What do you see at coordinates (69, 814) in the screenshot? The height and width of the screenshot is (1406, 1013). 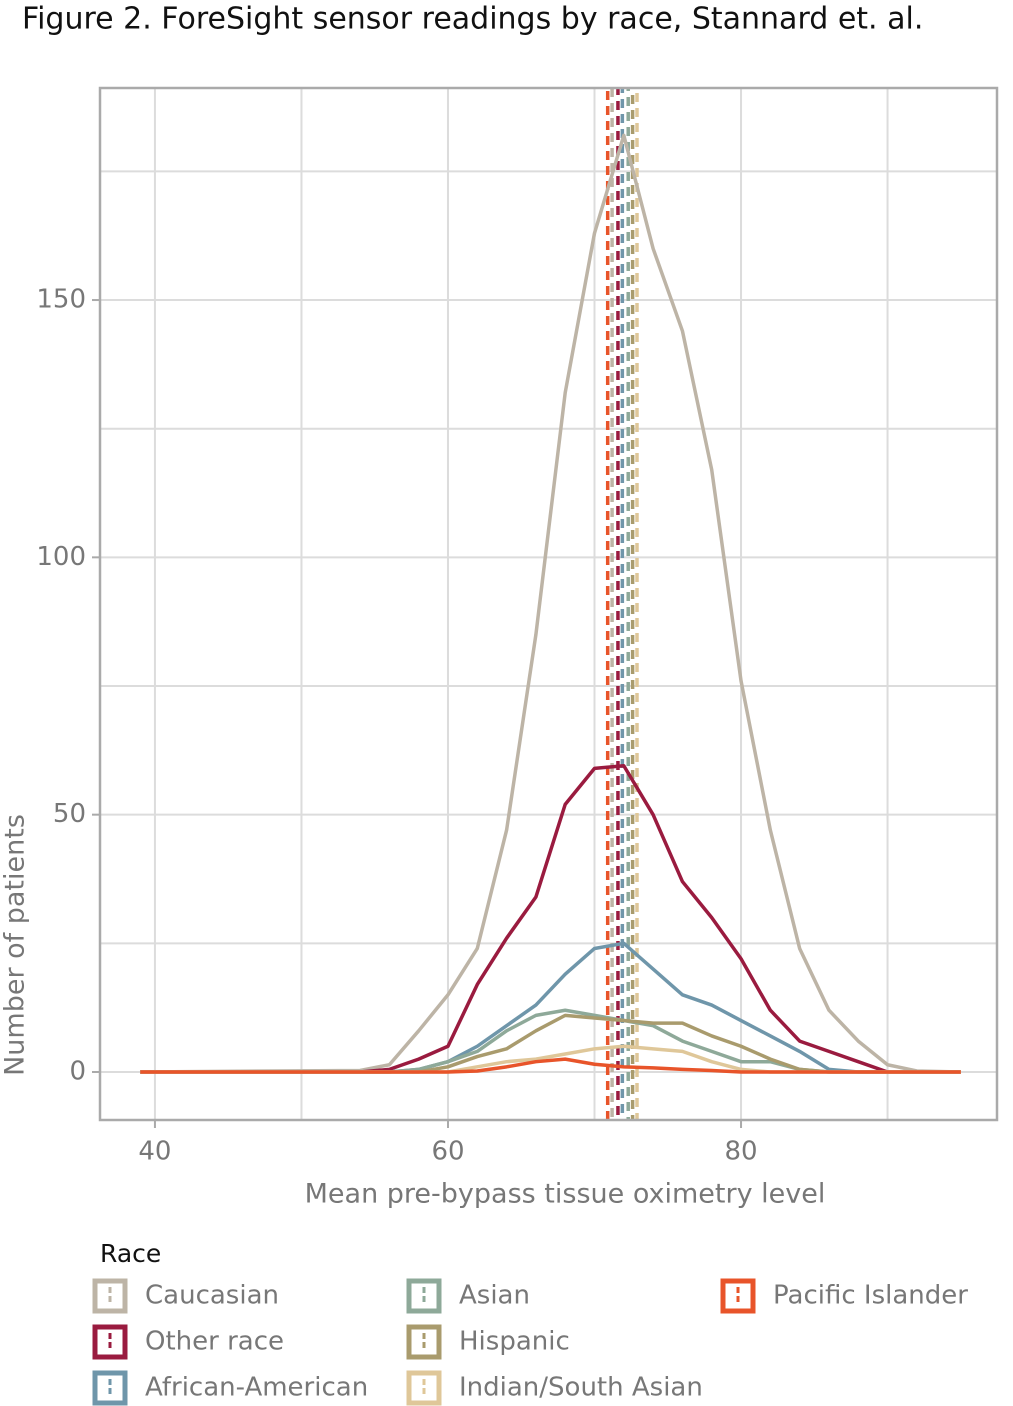 I see `y-tick-label: 50` at bounding box center [69, 814].